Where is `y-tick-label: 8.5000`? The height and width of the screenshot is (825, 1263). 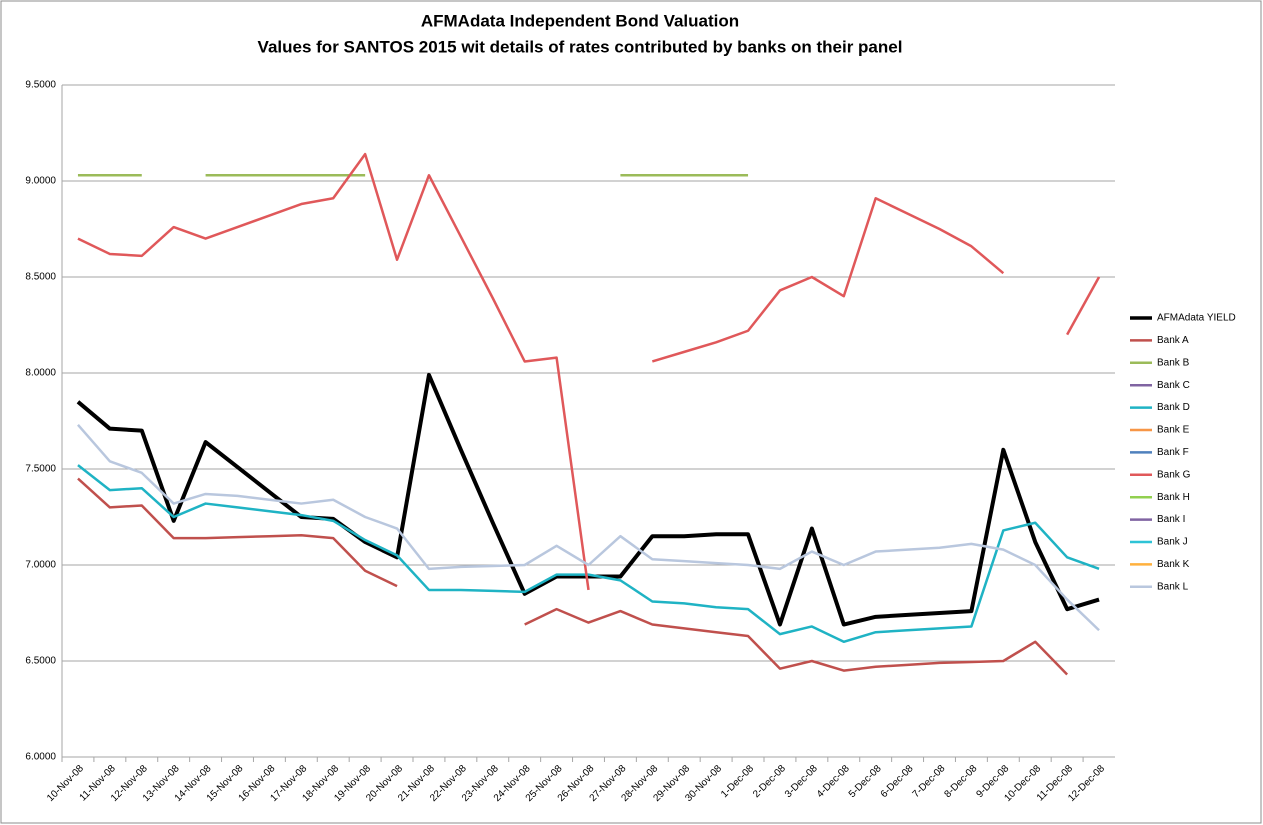 y-tick-label: 8.5000 is located at coordinates (40, 277).